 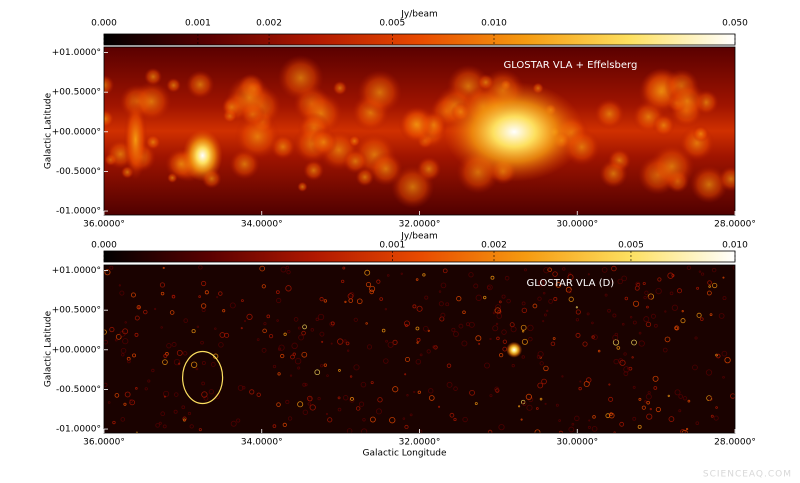 What do you see at coordinates (420, 225) in the screenshot?
I see `x-tick-label: 32.0000°` at bounding box center [420, 225].